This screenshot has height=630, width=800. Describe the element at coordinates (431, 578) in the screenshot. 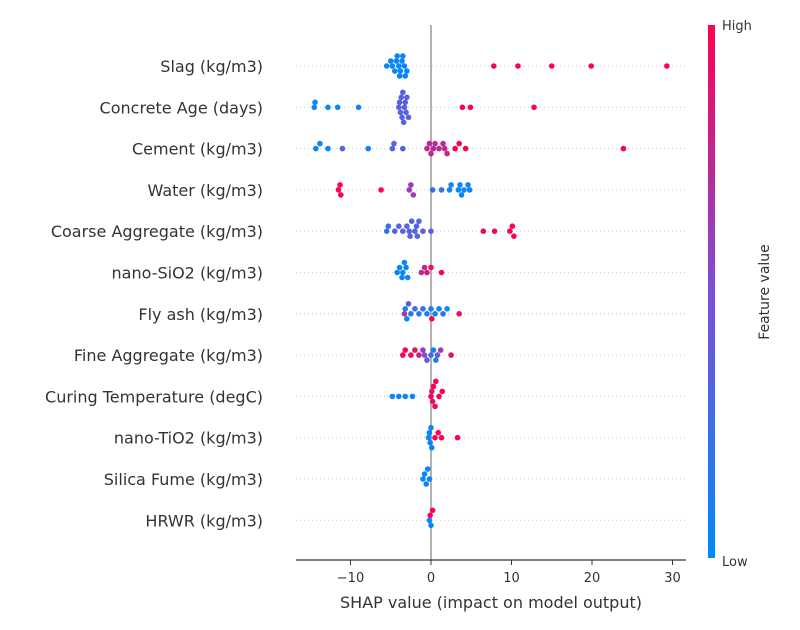

I see `x-tick-label: 0` at that location.